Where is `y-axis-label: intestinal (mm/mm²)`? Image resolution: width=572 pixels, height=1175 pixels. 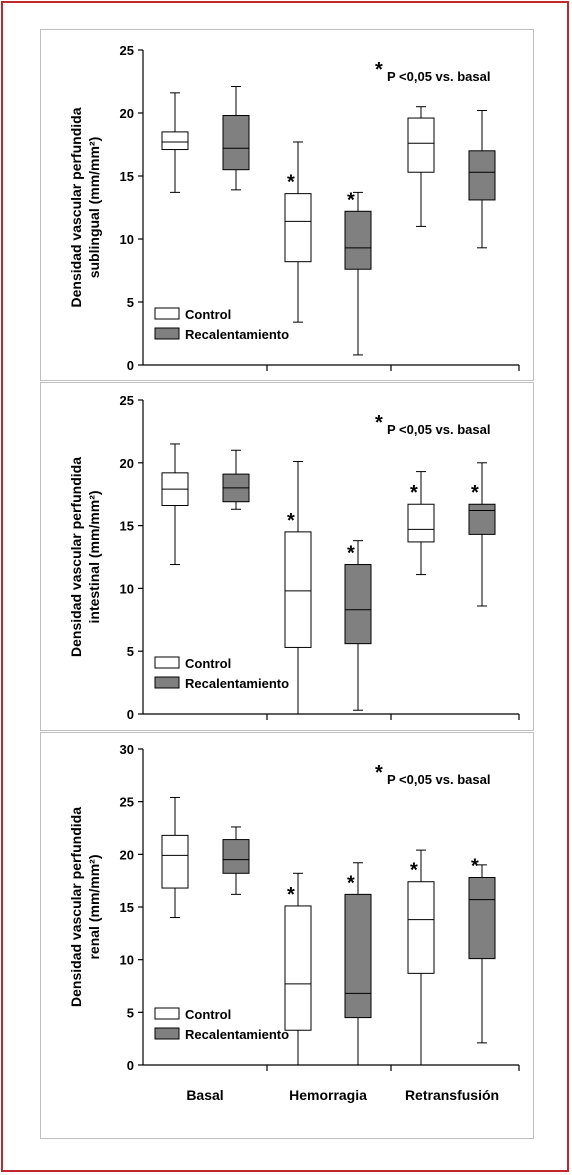
y-axis-label: intestinal (mm/mm²) is located at coordinates (94, 556).